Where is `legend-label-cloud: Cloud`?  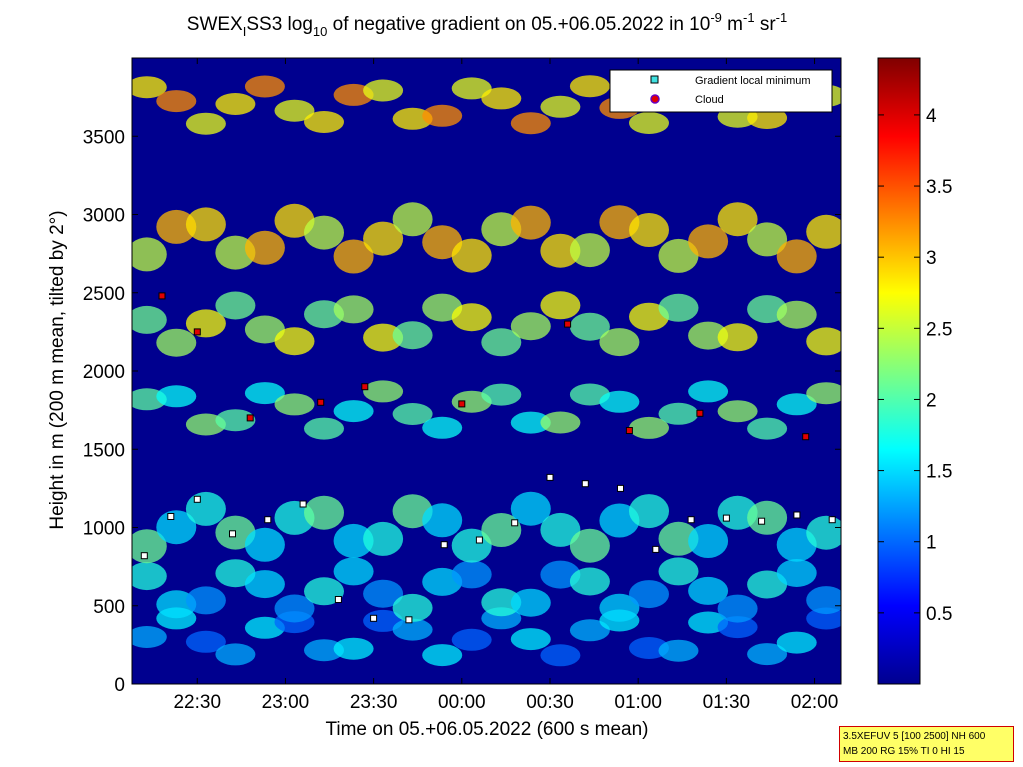 legend-label-cloud: Cloud is located at coordinates (709, 100).